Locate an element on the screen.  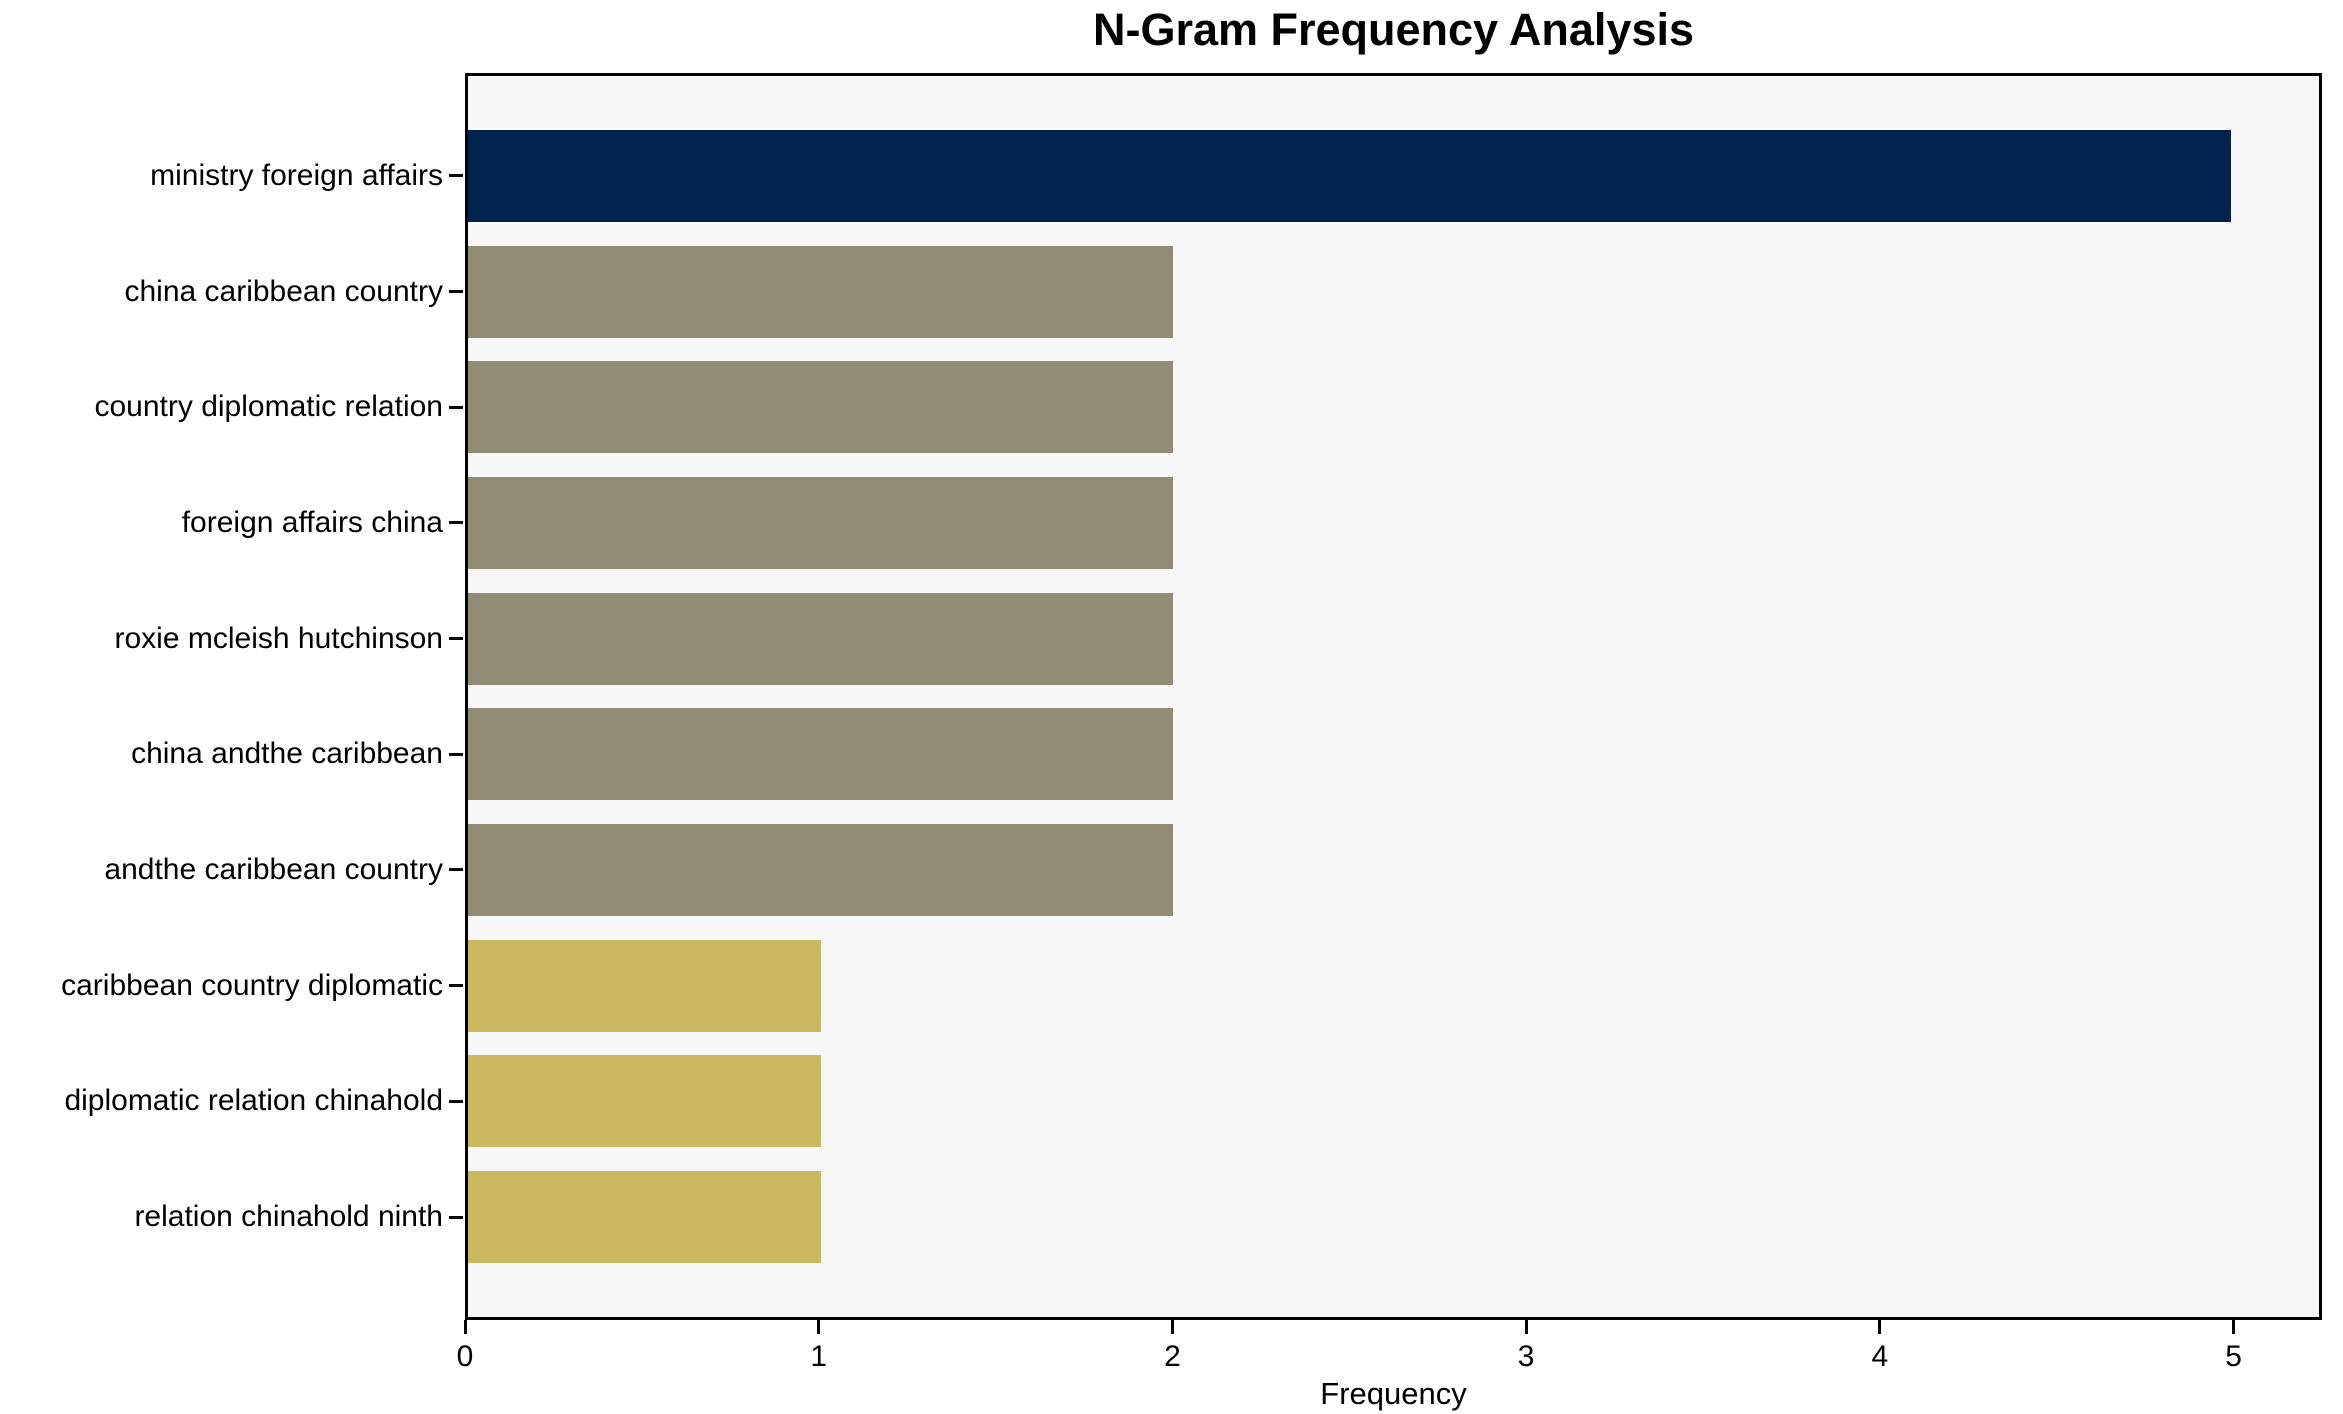
y-tick-label: roxie mcleish hutchinson is located at coordinates (279, 638).